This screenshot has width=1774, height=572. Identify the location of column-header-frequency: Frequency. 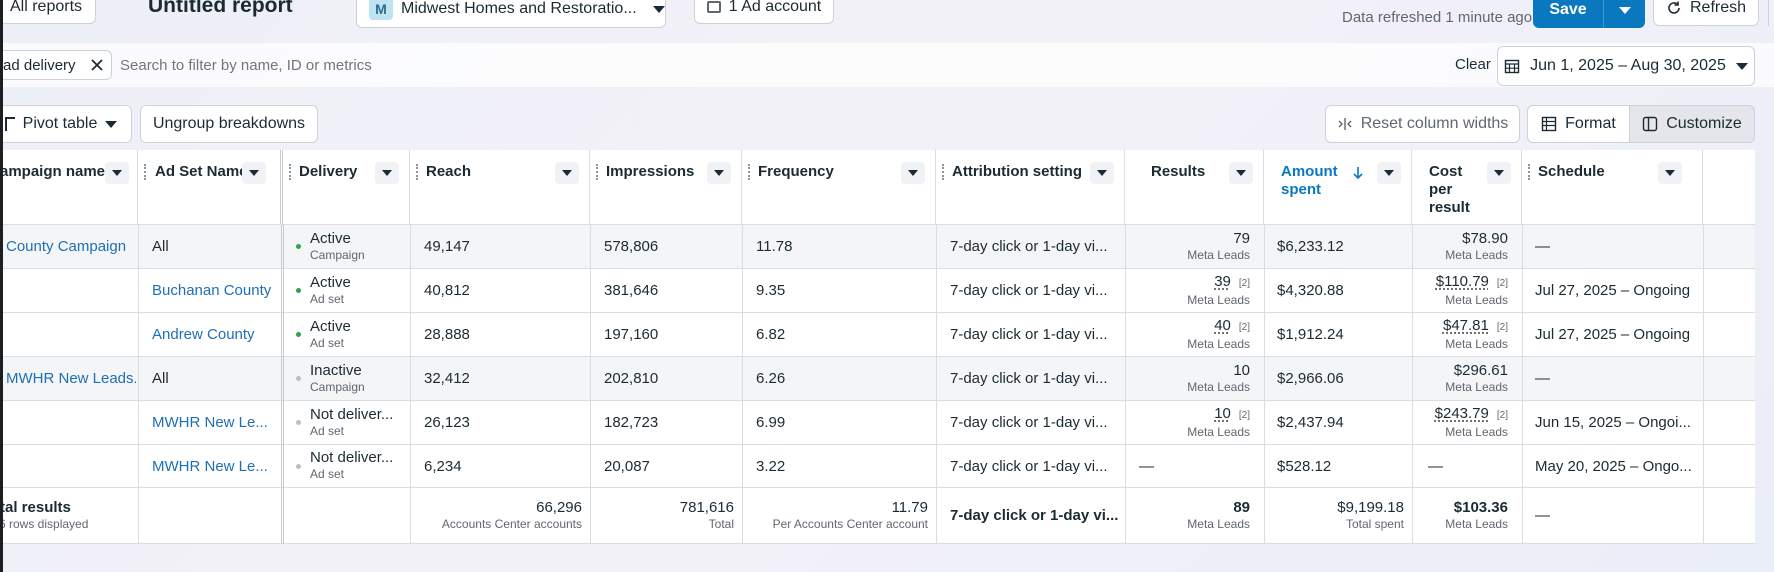
(839, 187).